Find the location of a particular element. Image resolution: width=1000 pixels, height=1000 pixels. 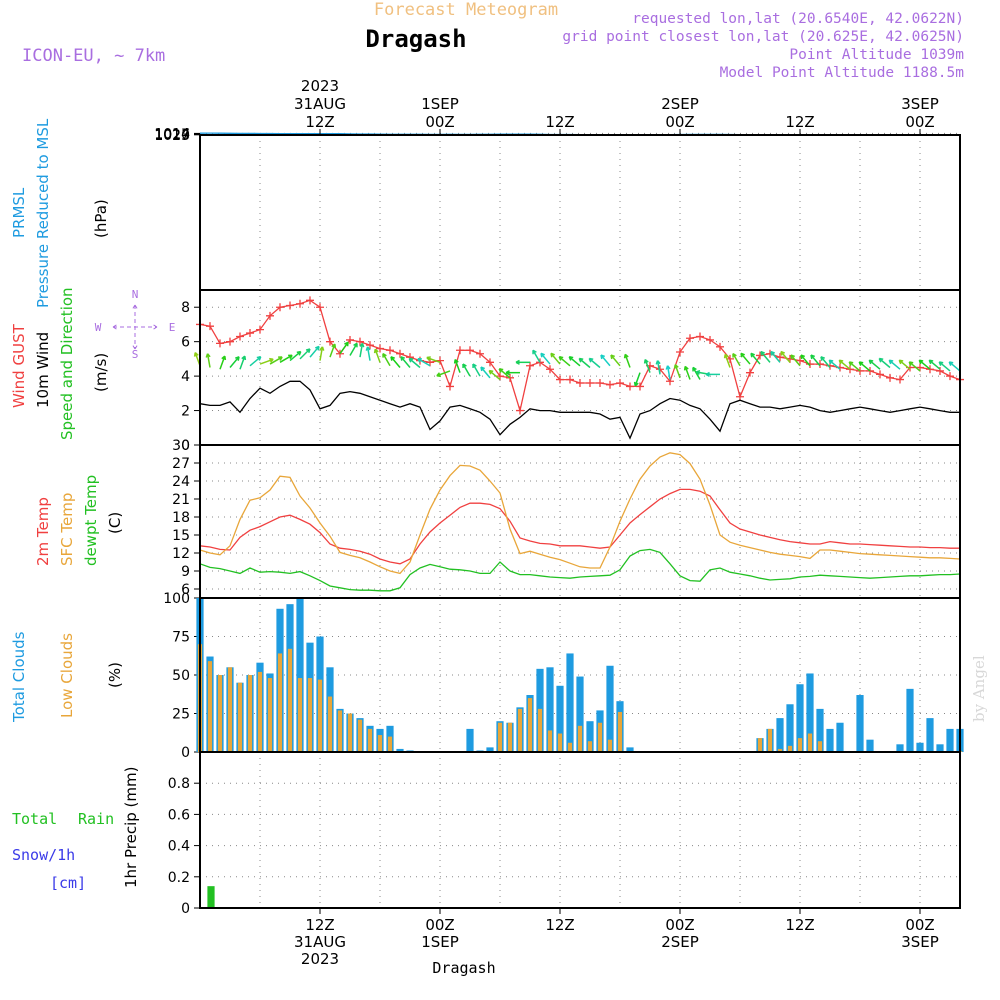

footer-location: Dragash is located at coordinates (463, 968).